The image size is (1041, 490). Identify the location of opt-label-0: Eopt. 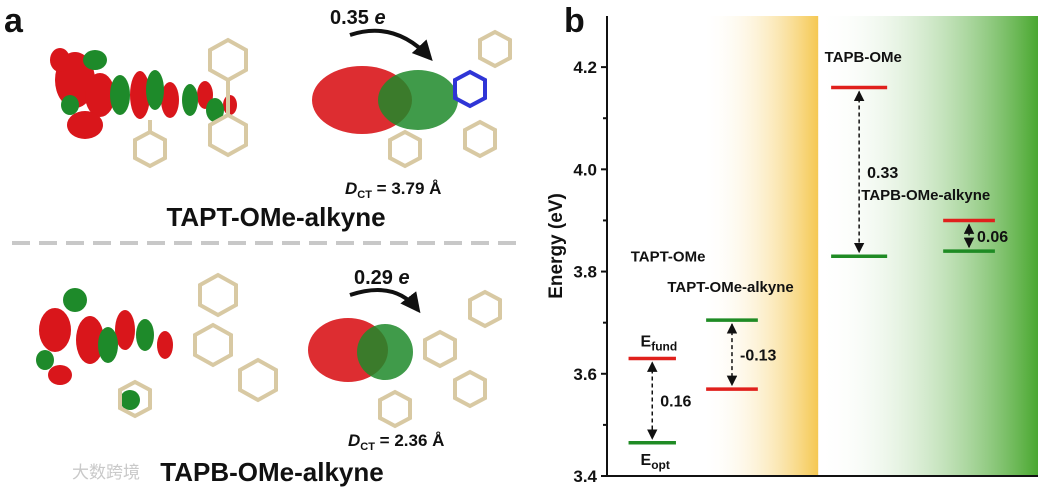
(655, 462).